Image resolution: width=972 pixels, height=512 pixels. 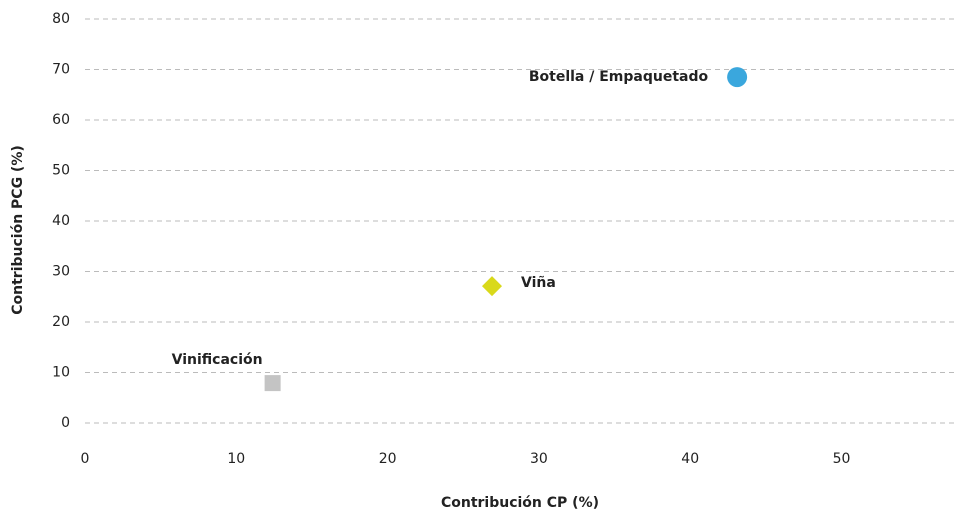 What do you see at coordinates (61, 19) in the screenshot?
I see `y-tick-label: 80` at bounding box center [61, 19].